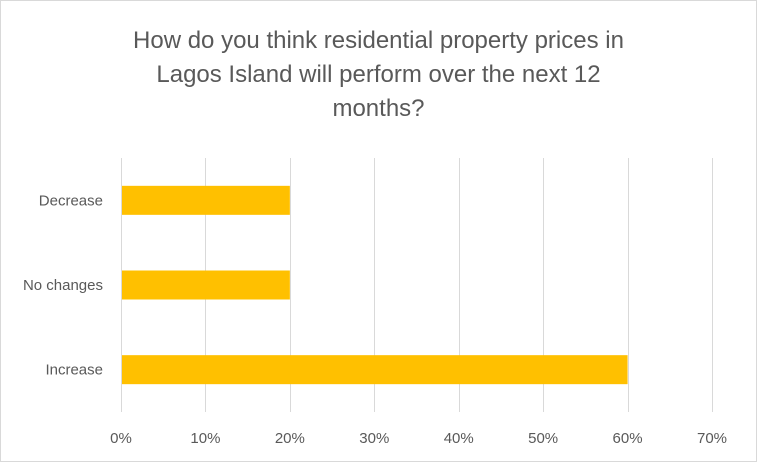 This screenshot has height=462, width=757. What do you see at coordinates (121, 438) in the screenshot?
I see `x-tick-label-0: 0%` at bounding box center [121, 438].